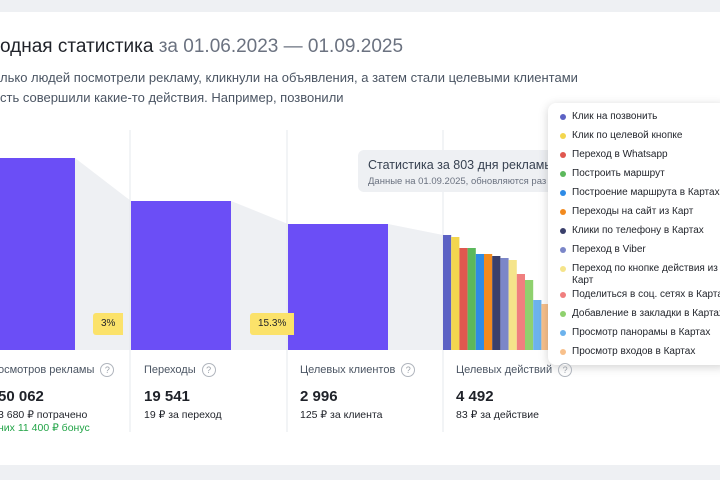 The height and width of the screenshot is (480, 720). I want to click on legend-label: Переход в Viber, so click(609, 249).